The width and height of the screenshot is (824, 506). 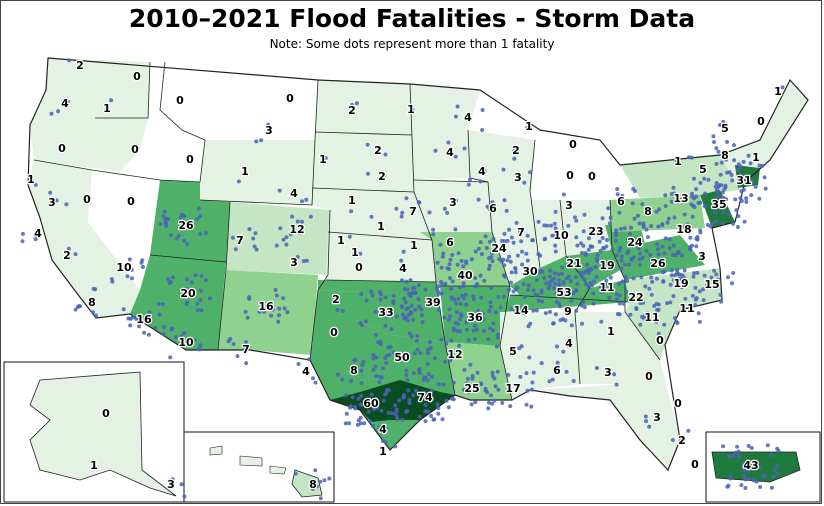 I want to click on fatality-count-label: 40, so click(x=465, y=275).